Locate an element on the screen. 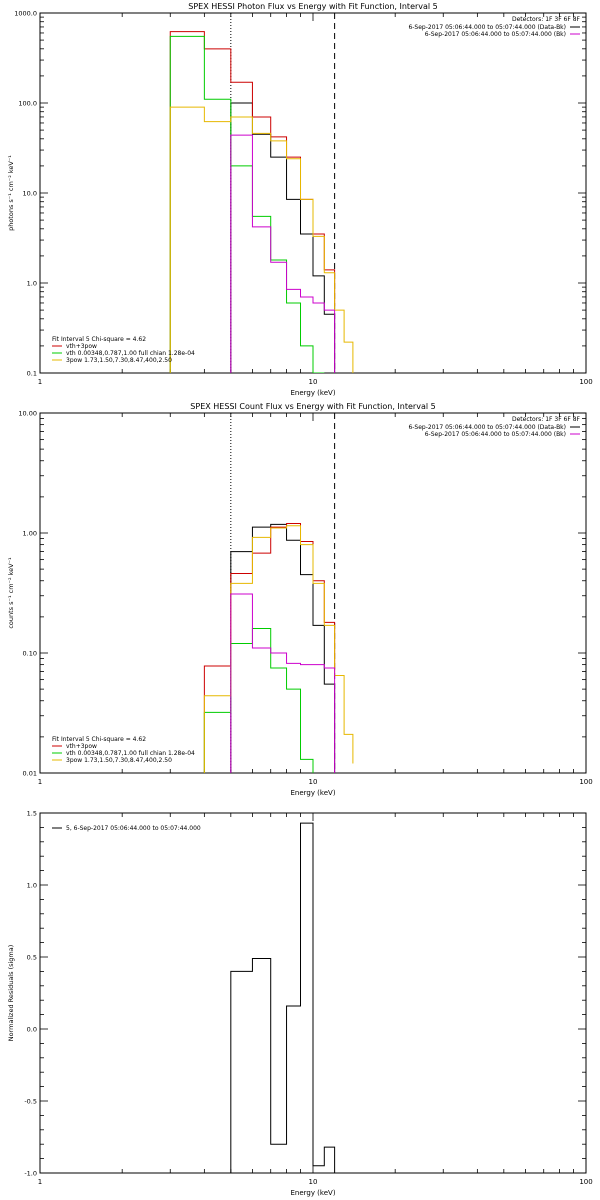  y-tick-label: 1000.0 is located at coordinates (25, 14).